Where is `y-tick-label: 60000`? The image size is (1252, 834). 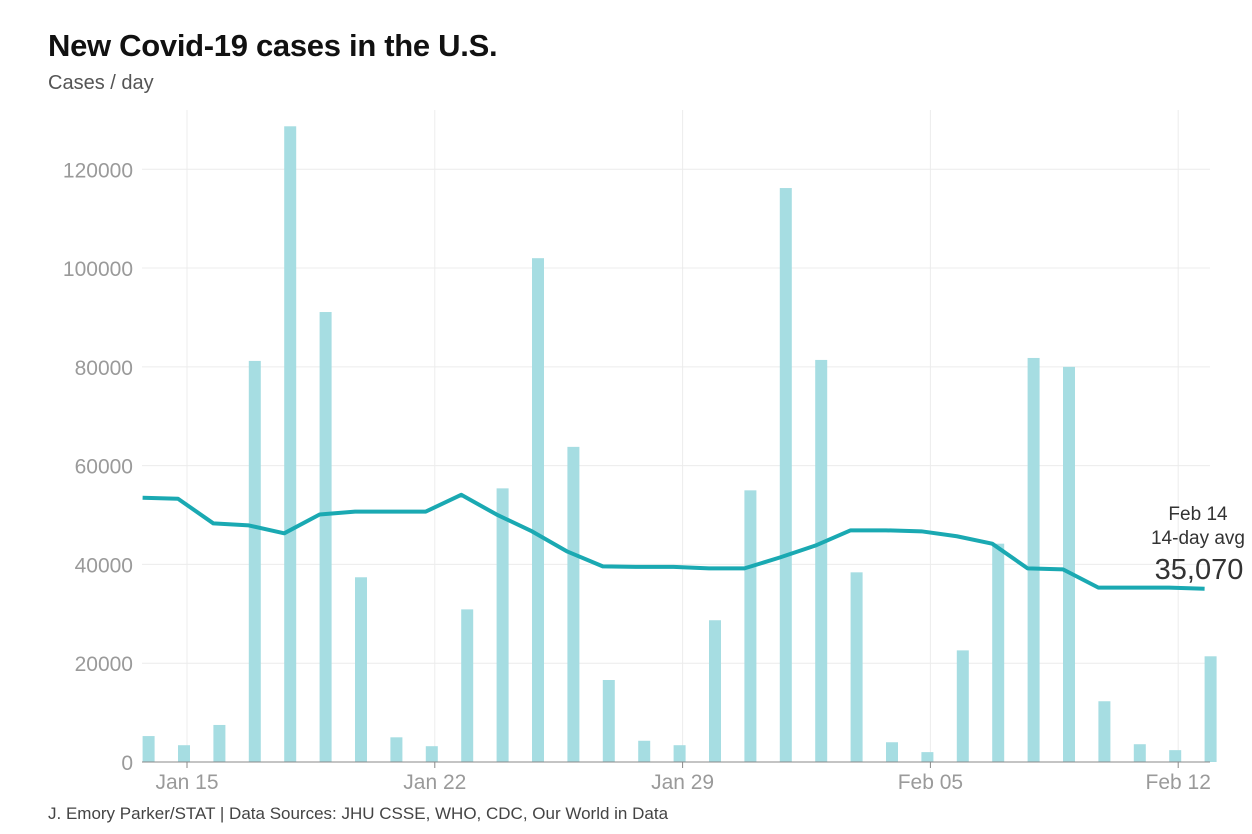
y-tick-label: 60000 is located at coordinates (104, 467).